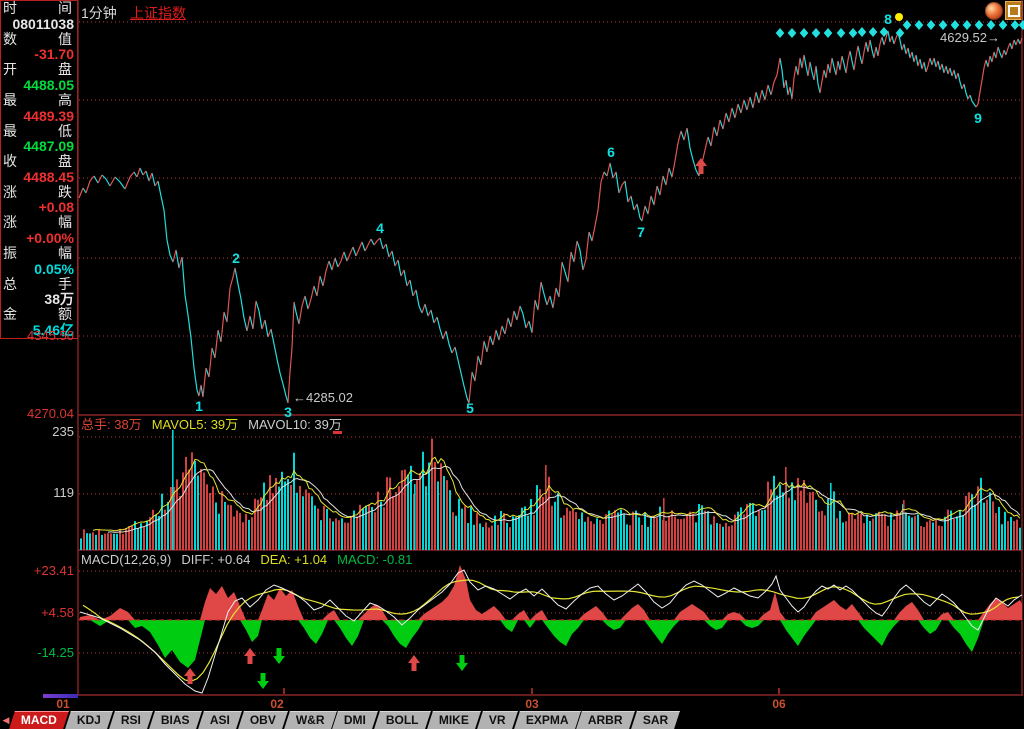  I want to click on sidebar-row-value: 08011038, so click(43, 23).